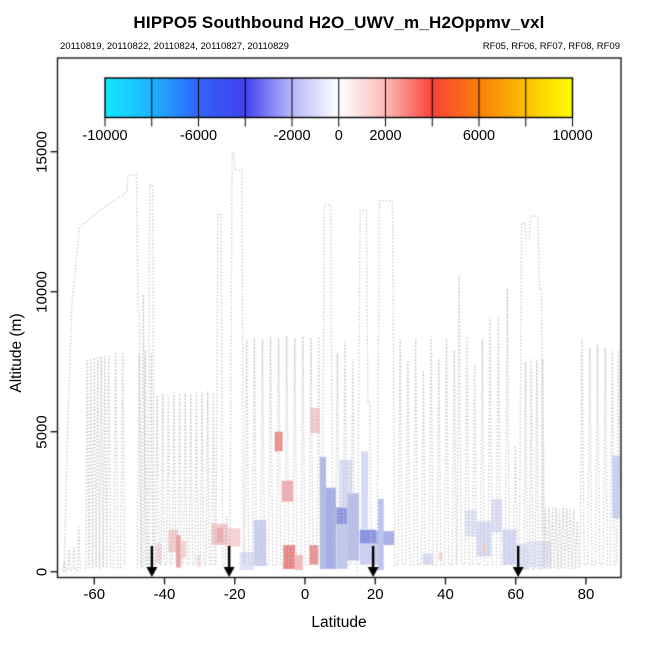 The image size is (650, 650). Describe the element at coordinates (234, 594) in the screenshot. I see `x-tick-label: -20` at that location.